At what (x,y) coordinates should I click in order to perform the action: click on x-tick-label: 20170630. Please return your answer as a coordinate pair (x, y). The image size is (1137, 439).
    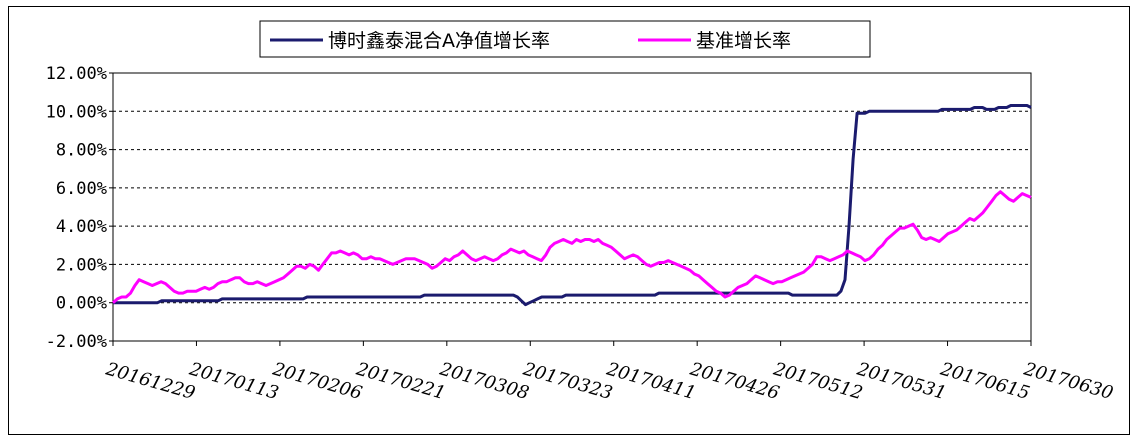
    Looking at the image, I should click on (1068, 381).